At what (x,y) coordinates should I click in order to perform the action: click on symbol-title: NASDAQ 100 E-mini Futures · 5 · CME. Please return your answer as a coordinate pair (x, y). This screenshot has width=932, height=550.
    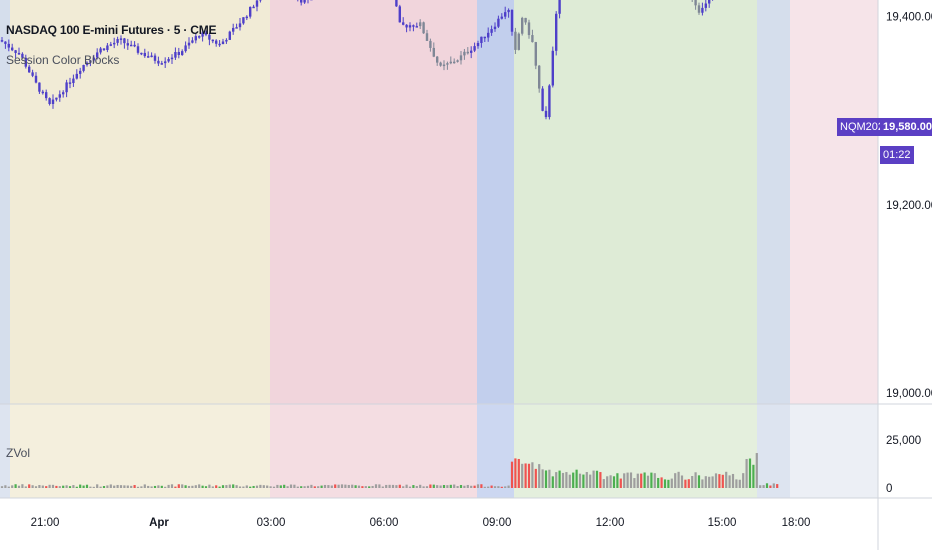
    Looking at the image, I should click on (111, 30).